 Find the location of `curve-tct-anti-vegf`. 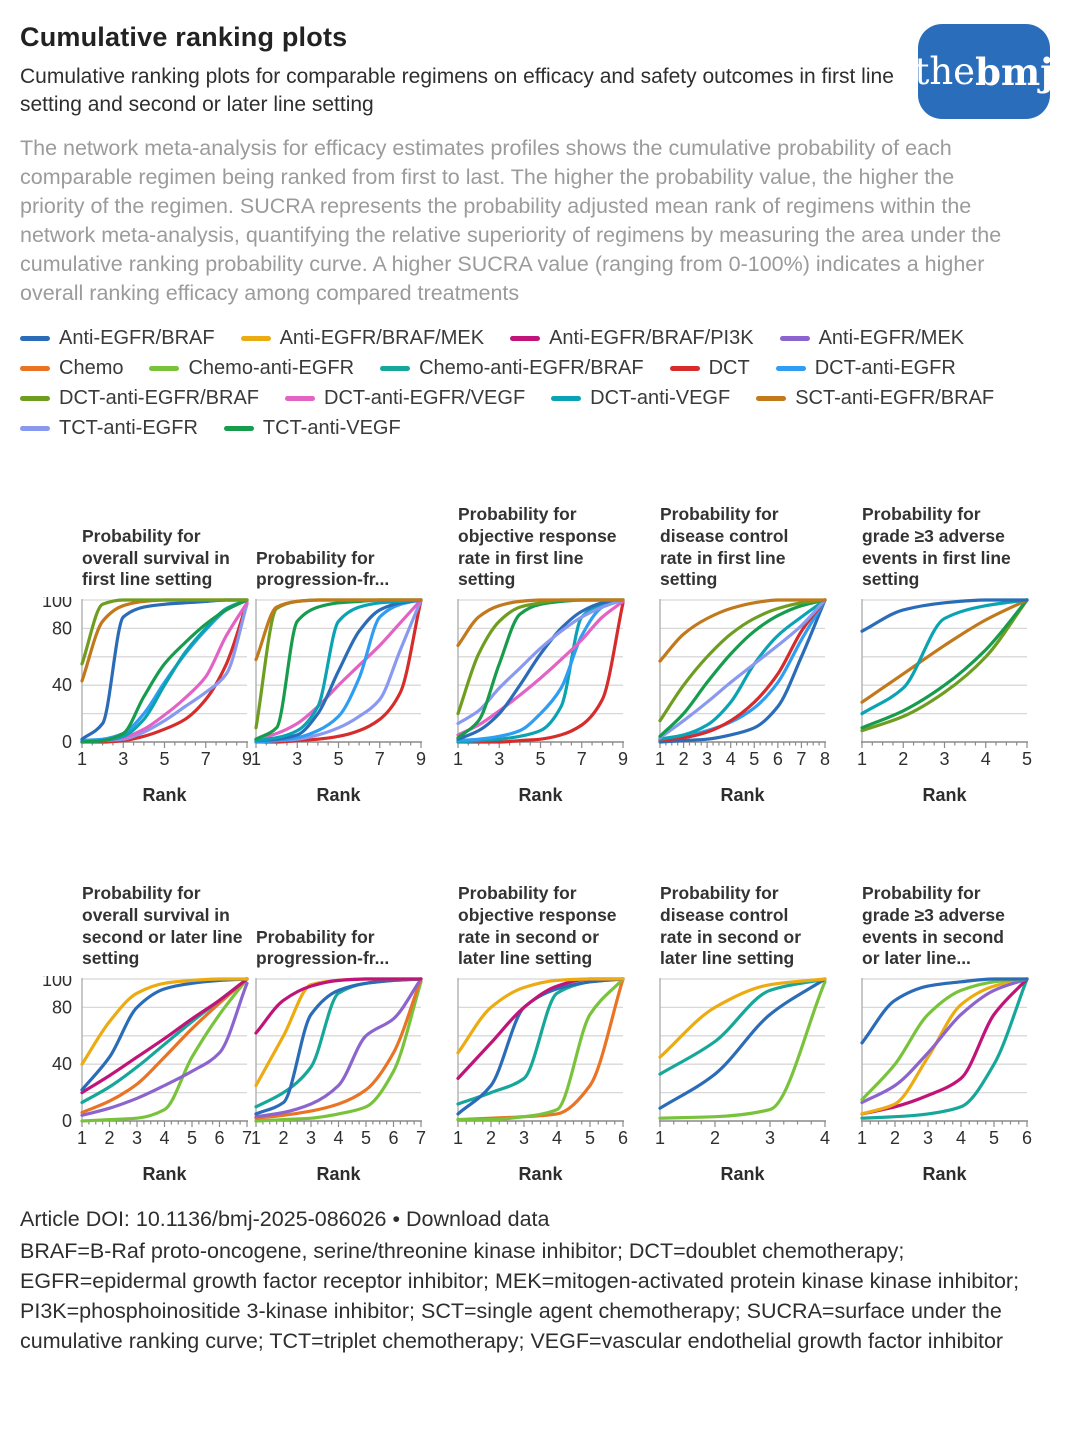

curve-tct-anti-vegf is located at coordinates (742, 668).